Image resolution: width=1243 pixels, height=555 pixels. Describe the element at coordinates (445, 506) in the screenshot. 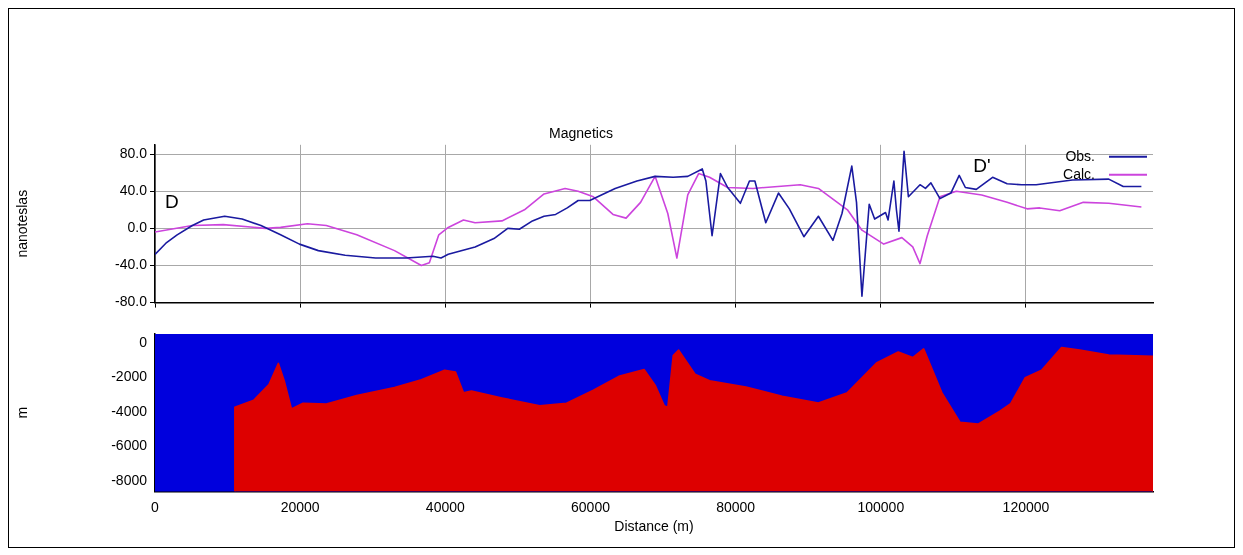

I see `x-tick-label: 40000` at that location.